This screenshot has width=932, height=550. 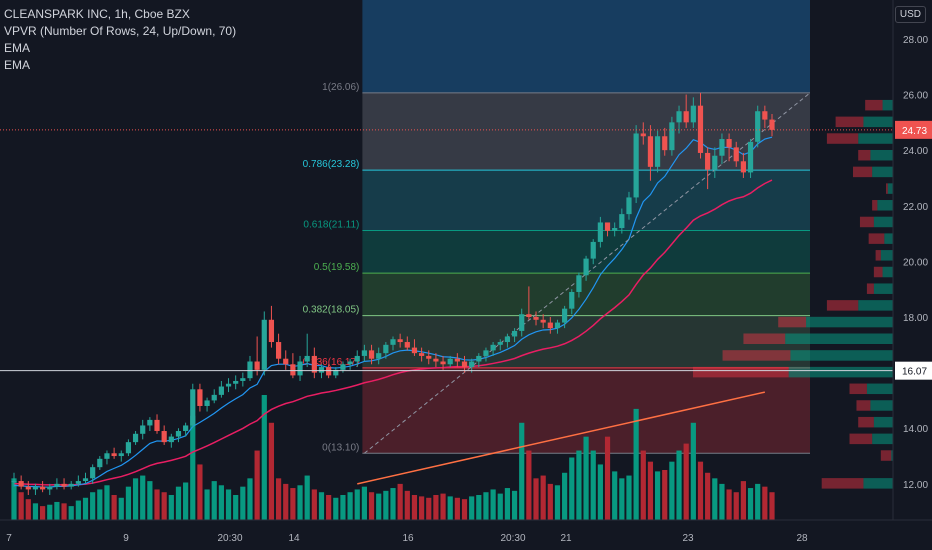 I want to click on crosshair-price-tag, so click(x=913, y=370).